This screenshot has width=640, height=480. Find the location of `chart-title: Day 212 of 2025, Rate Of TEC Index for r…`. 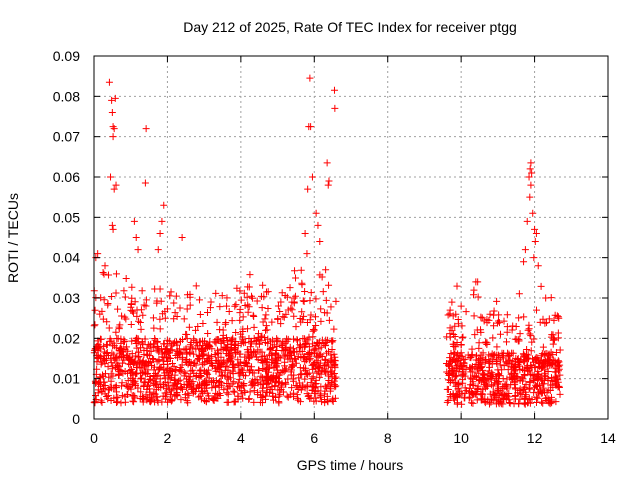

chart-title: Day 212 of 2025, Rate Of TEC Index for r… is located at coordinates (350, 27).